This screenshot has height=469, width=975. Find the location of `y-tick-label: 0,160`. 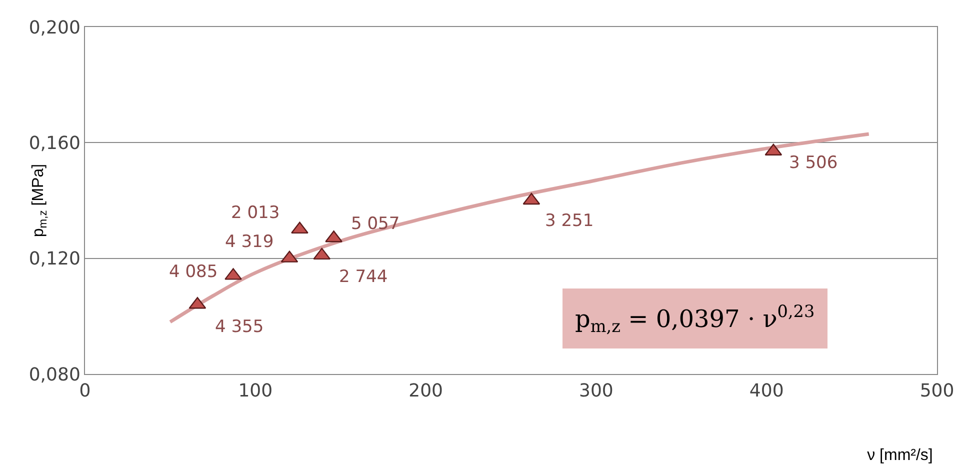

y-tick-label: 0,160 is located at coordinates (54, 143).